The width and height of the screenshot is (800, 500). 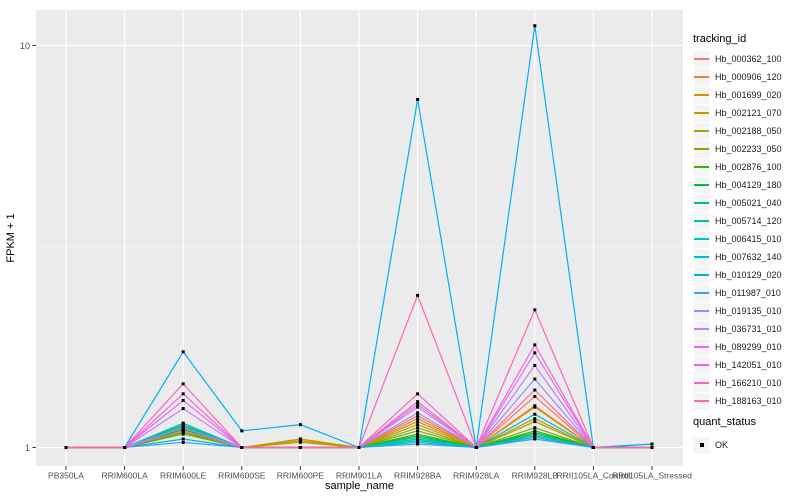 What do you see at coordinates (737, 95) in the screenshot?
I see `legend-item-Hb_001699_020: Hb_001699_020` at bounding box center [737, 95].